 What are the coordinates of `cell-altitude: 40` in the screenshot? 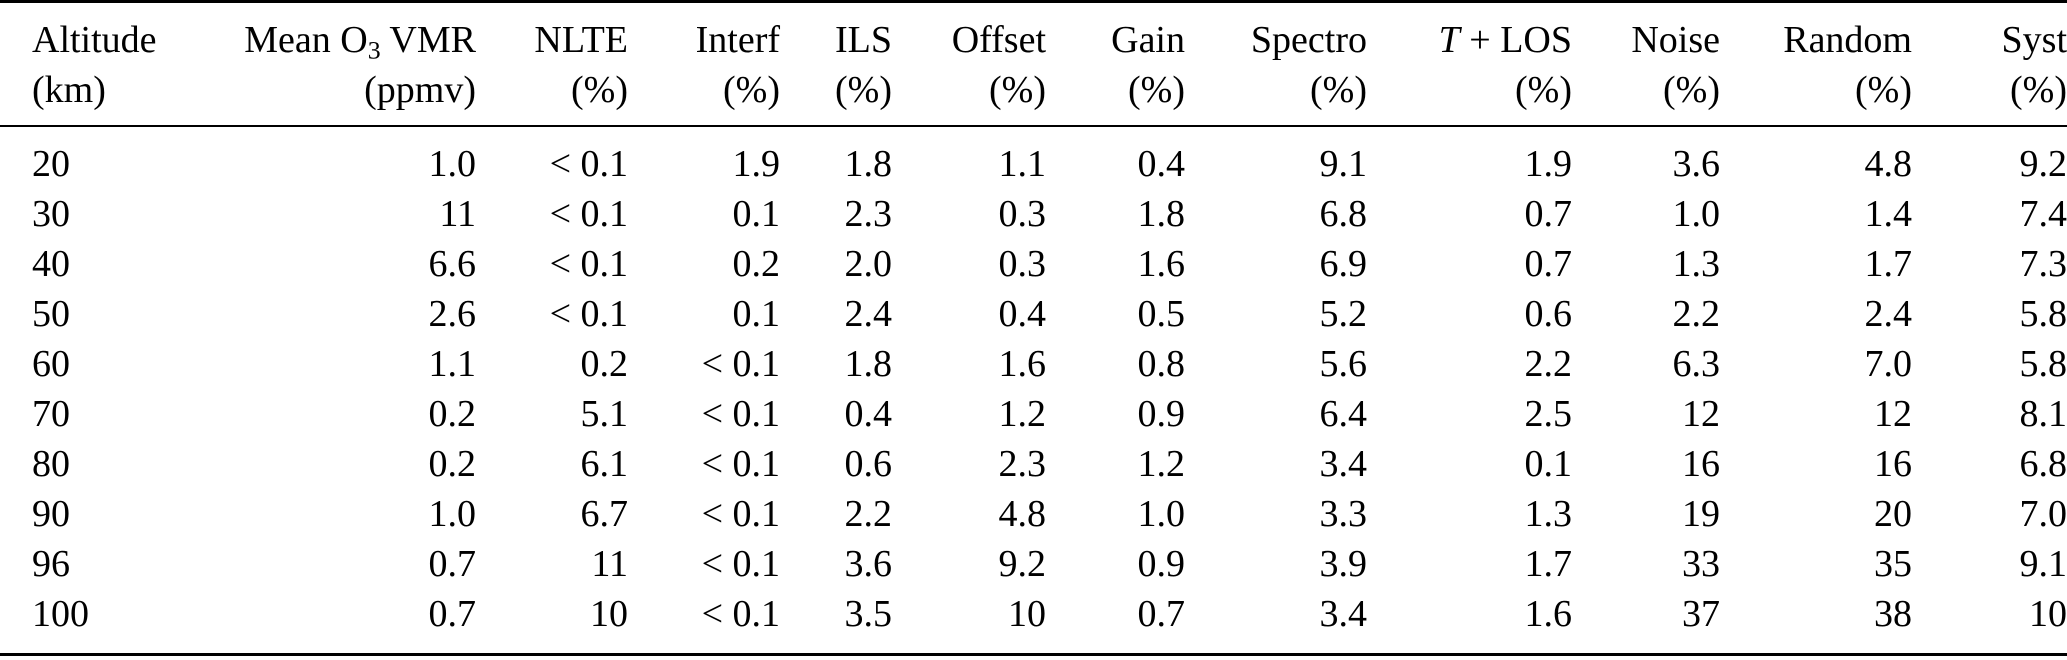 It's located at (51, 264).